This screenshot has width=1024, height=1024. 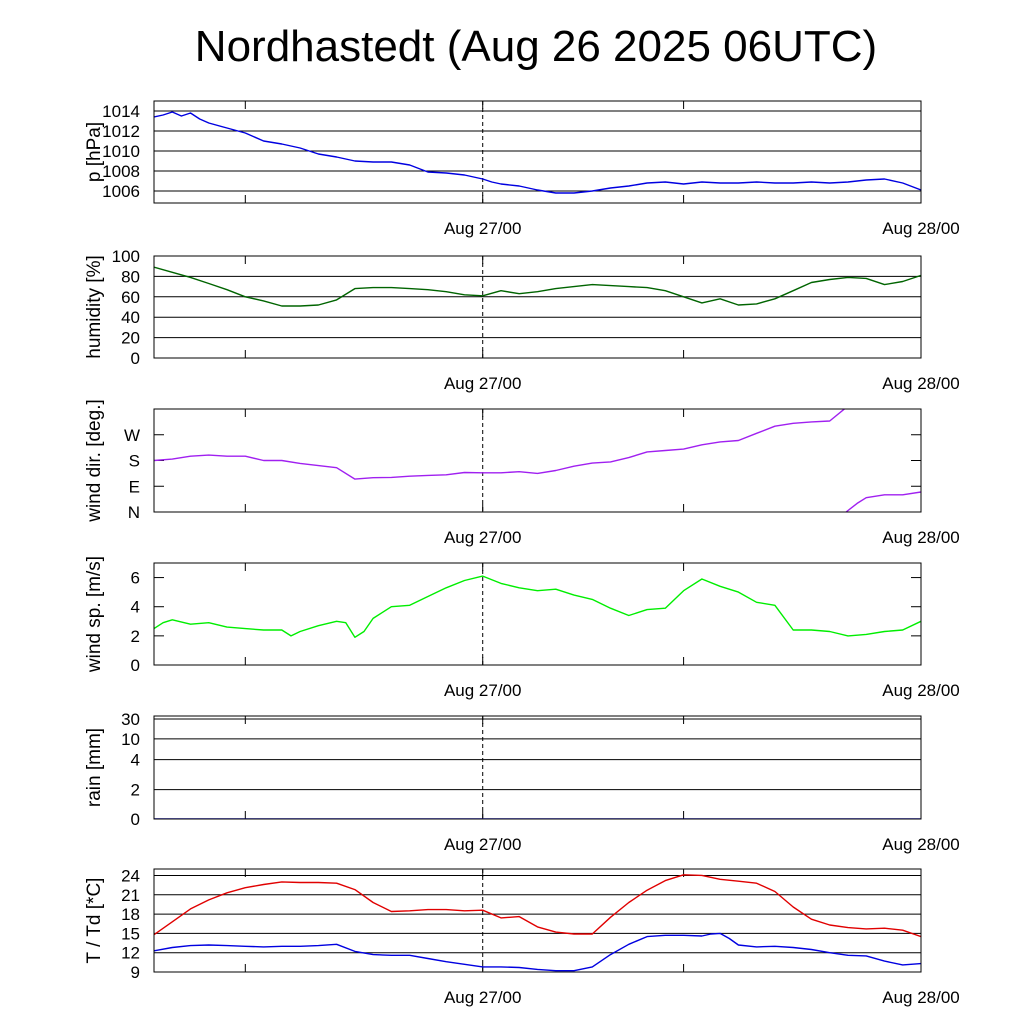 I want to click on y-tick-label: 30, so click(x=130, y=719).